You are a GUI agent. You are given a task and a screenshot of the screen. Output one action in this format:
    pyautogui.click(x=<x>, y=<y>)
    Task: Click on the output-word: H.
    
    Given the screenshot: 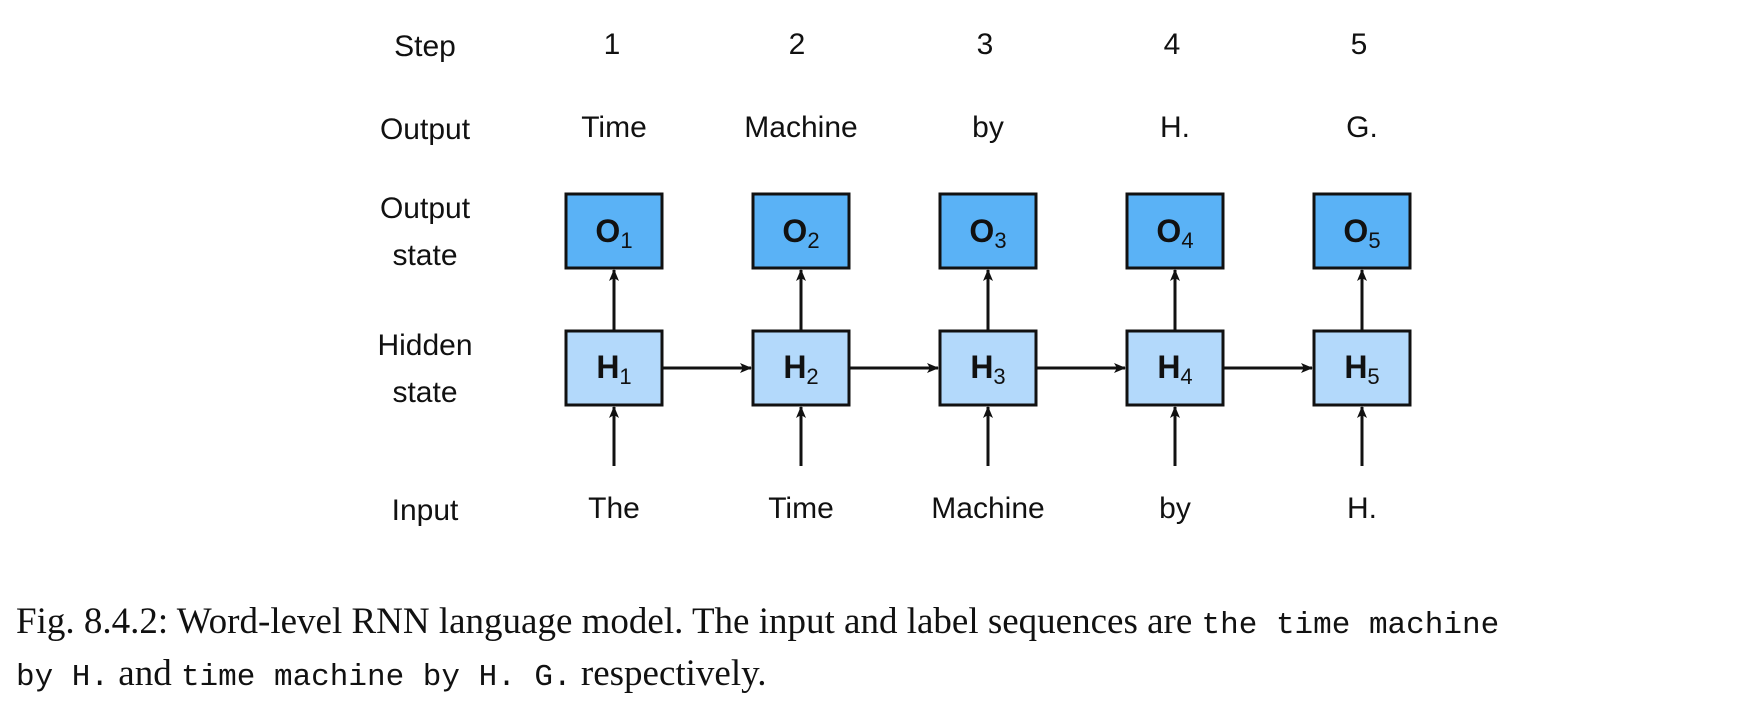 What is the action you would take?
    pyautogui.click(x=1175, y=127)
    